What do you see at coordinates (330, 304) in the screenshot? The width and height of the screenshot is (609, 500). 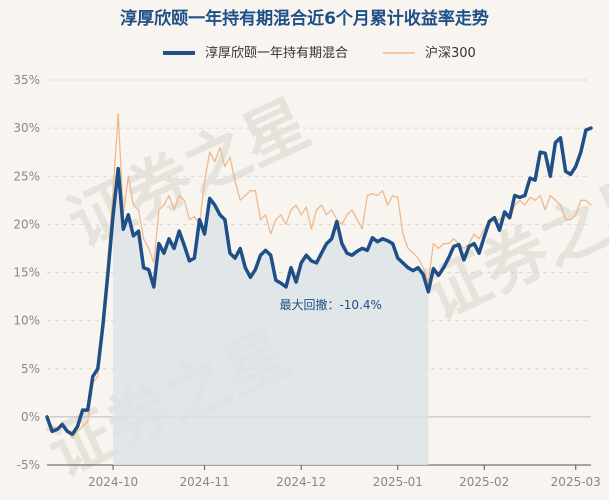 I see `max-drawdown-annotation: 最大回撤：-10.4%` at bounding box center [330, 304].